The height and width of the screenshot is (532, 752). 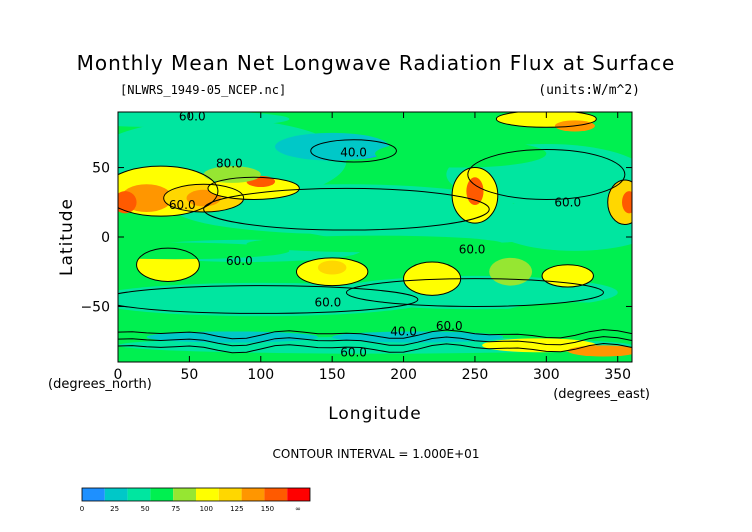 I want to click on x-tick-label: 150, so click(x=332, y=375).